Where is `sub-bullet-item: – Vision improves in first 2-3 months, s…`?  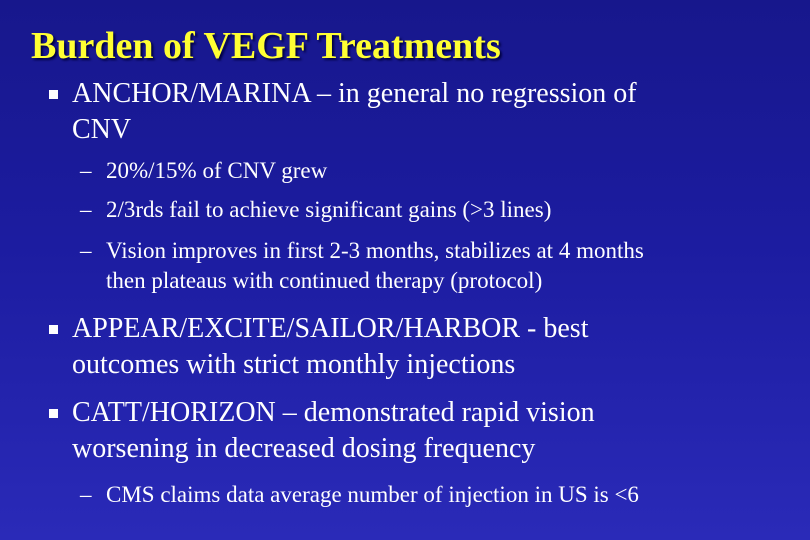
sub-bullet-item: – Vision improves in first 2-3 months, s… is located at coordinates (362, 266).